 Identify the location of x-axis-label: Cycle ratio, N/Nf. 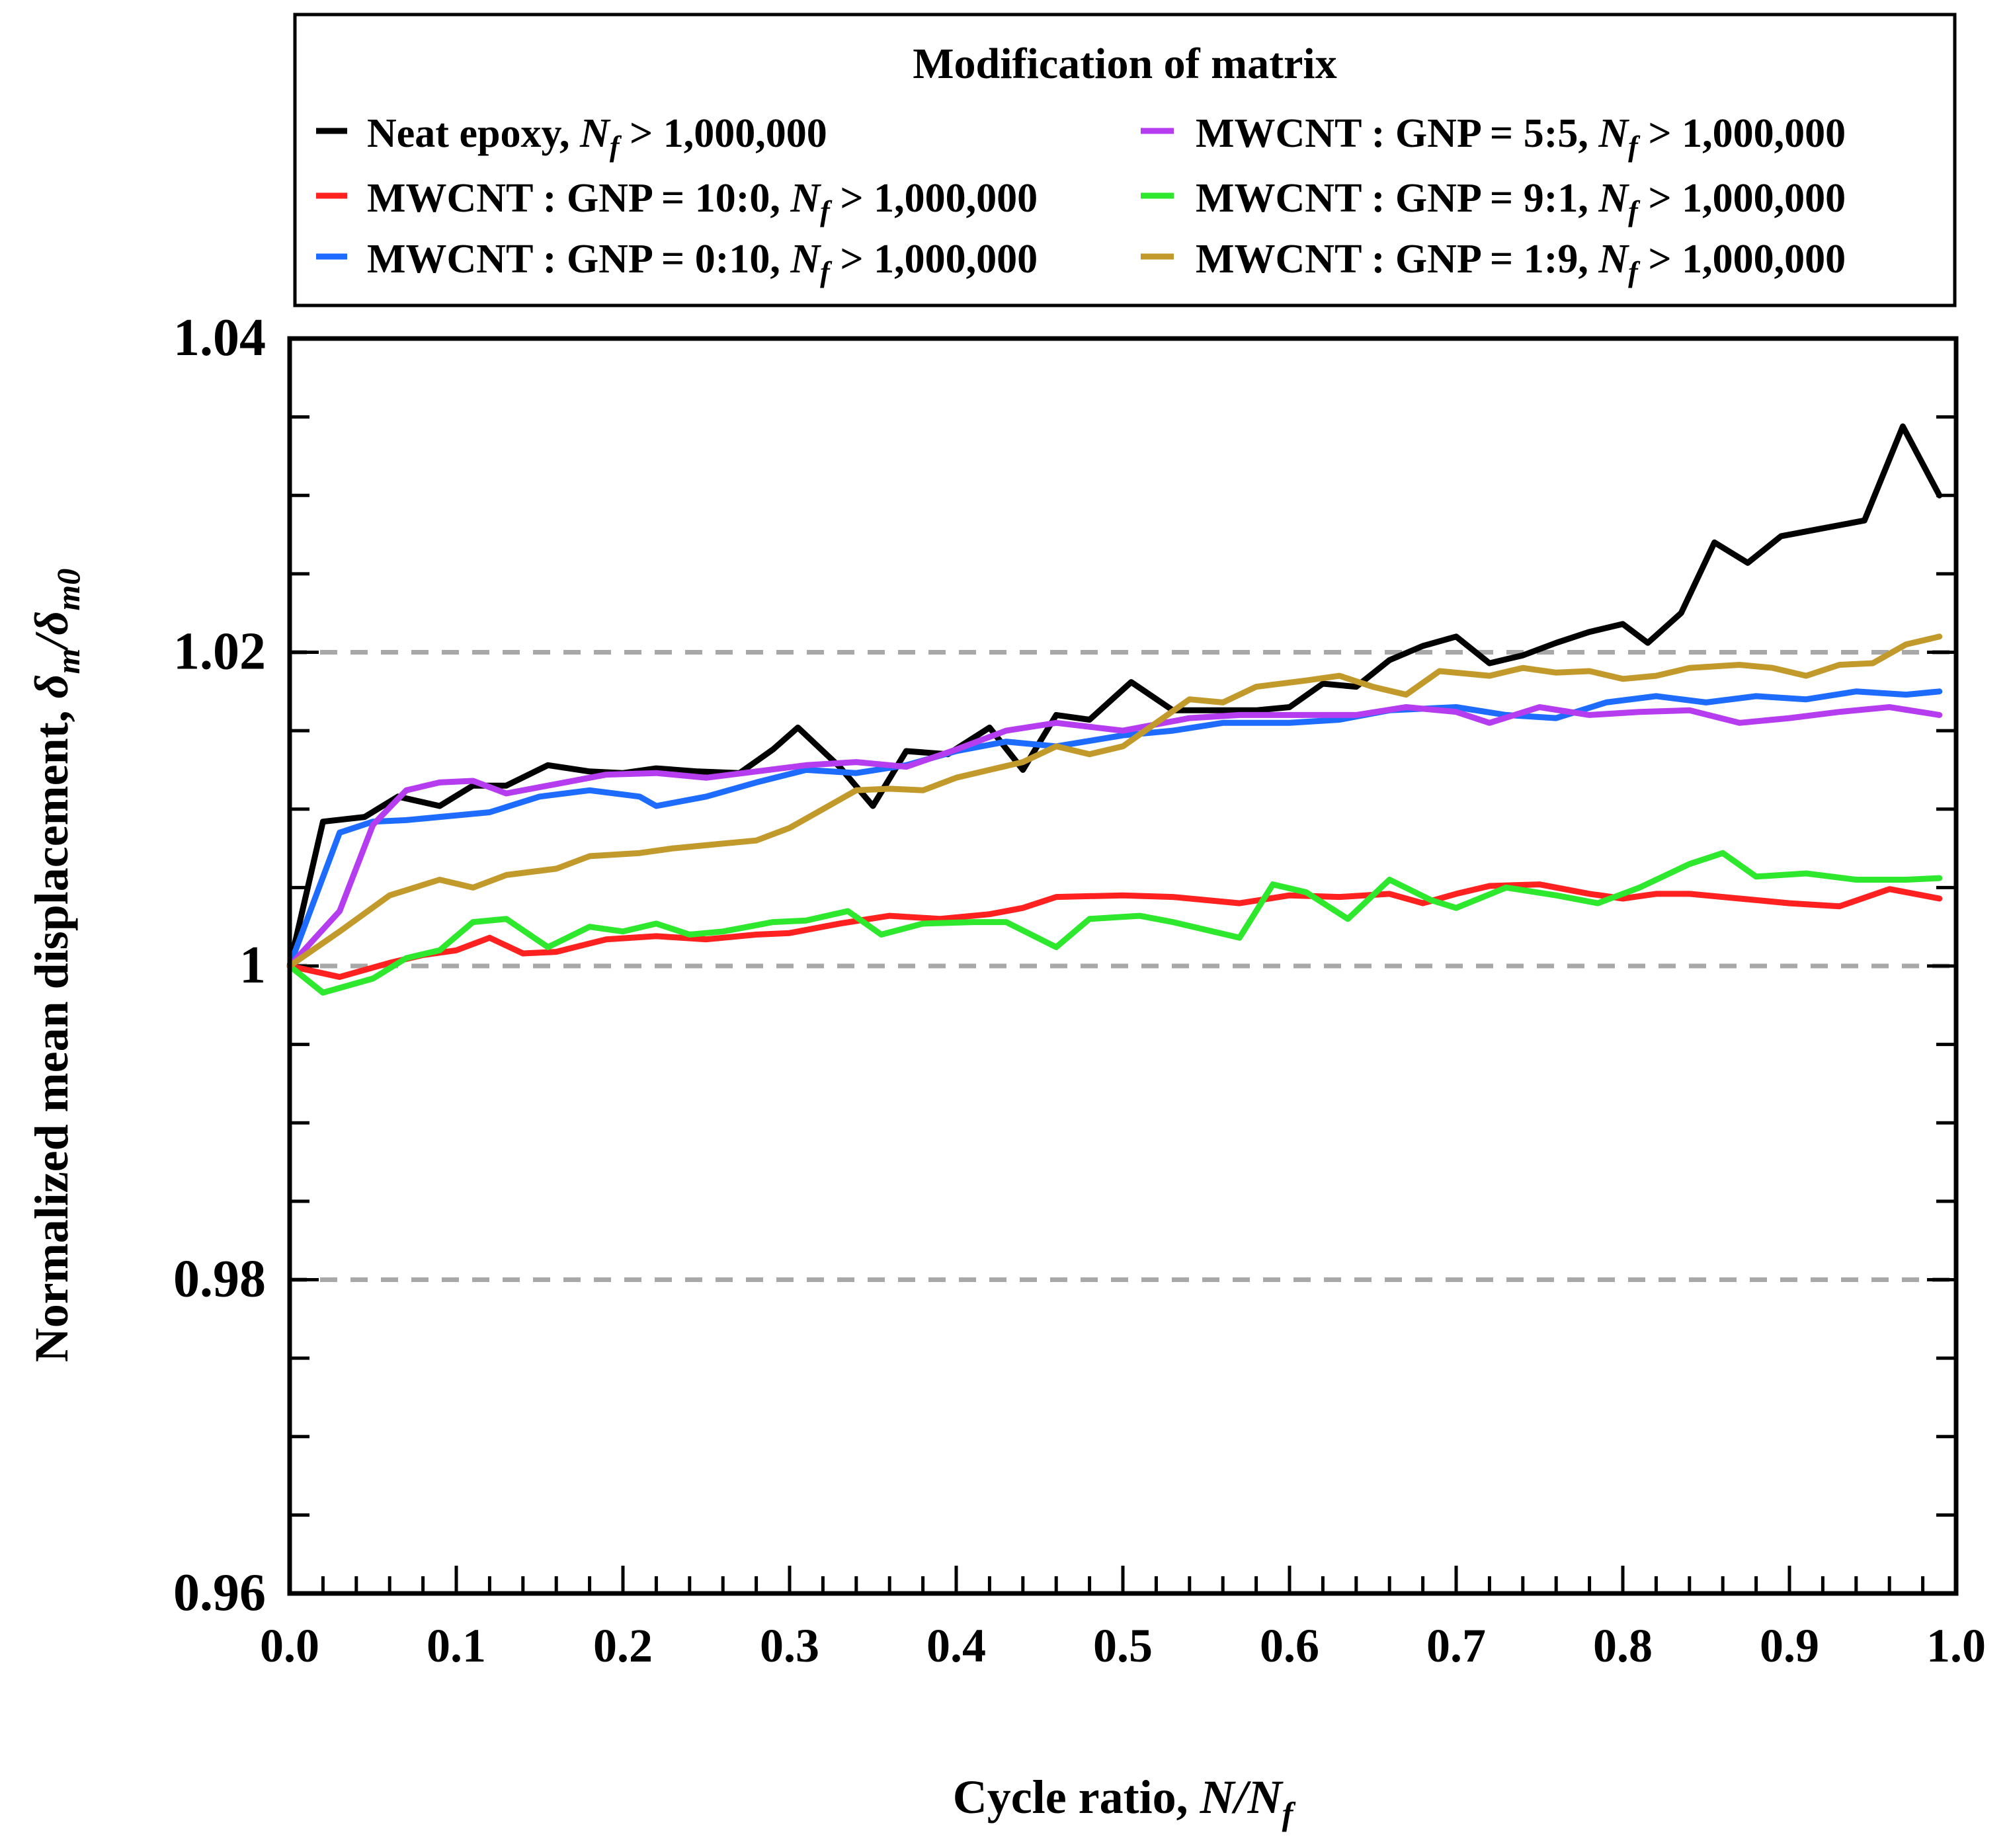
(1124, 1801).